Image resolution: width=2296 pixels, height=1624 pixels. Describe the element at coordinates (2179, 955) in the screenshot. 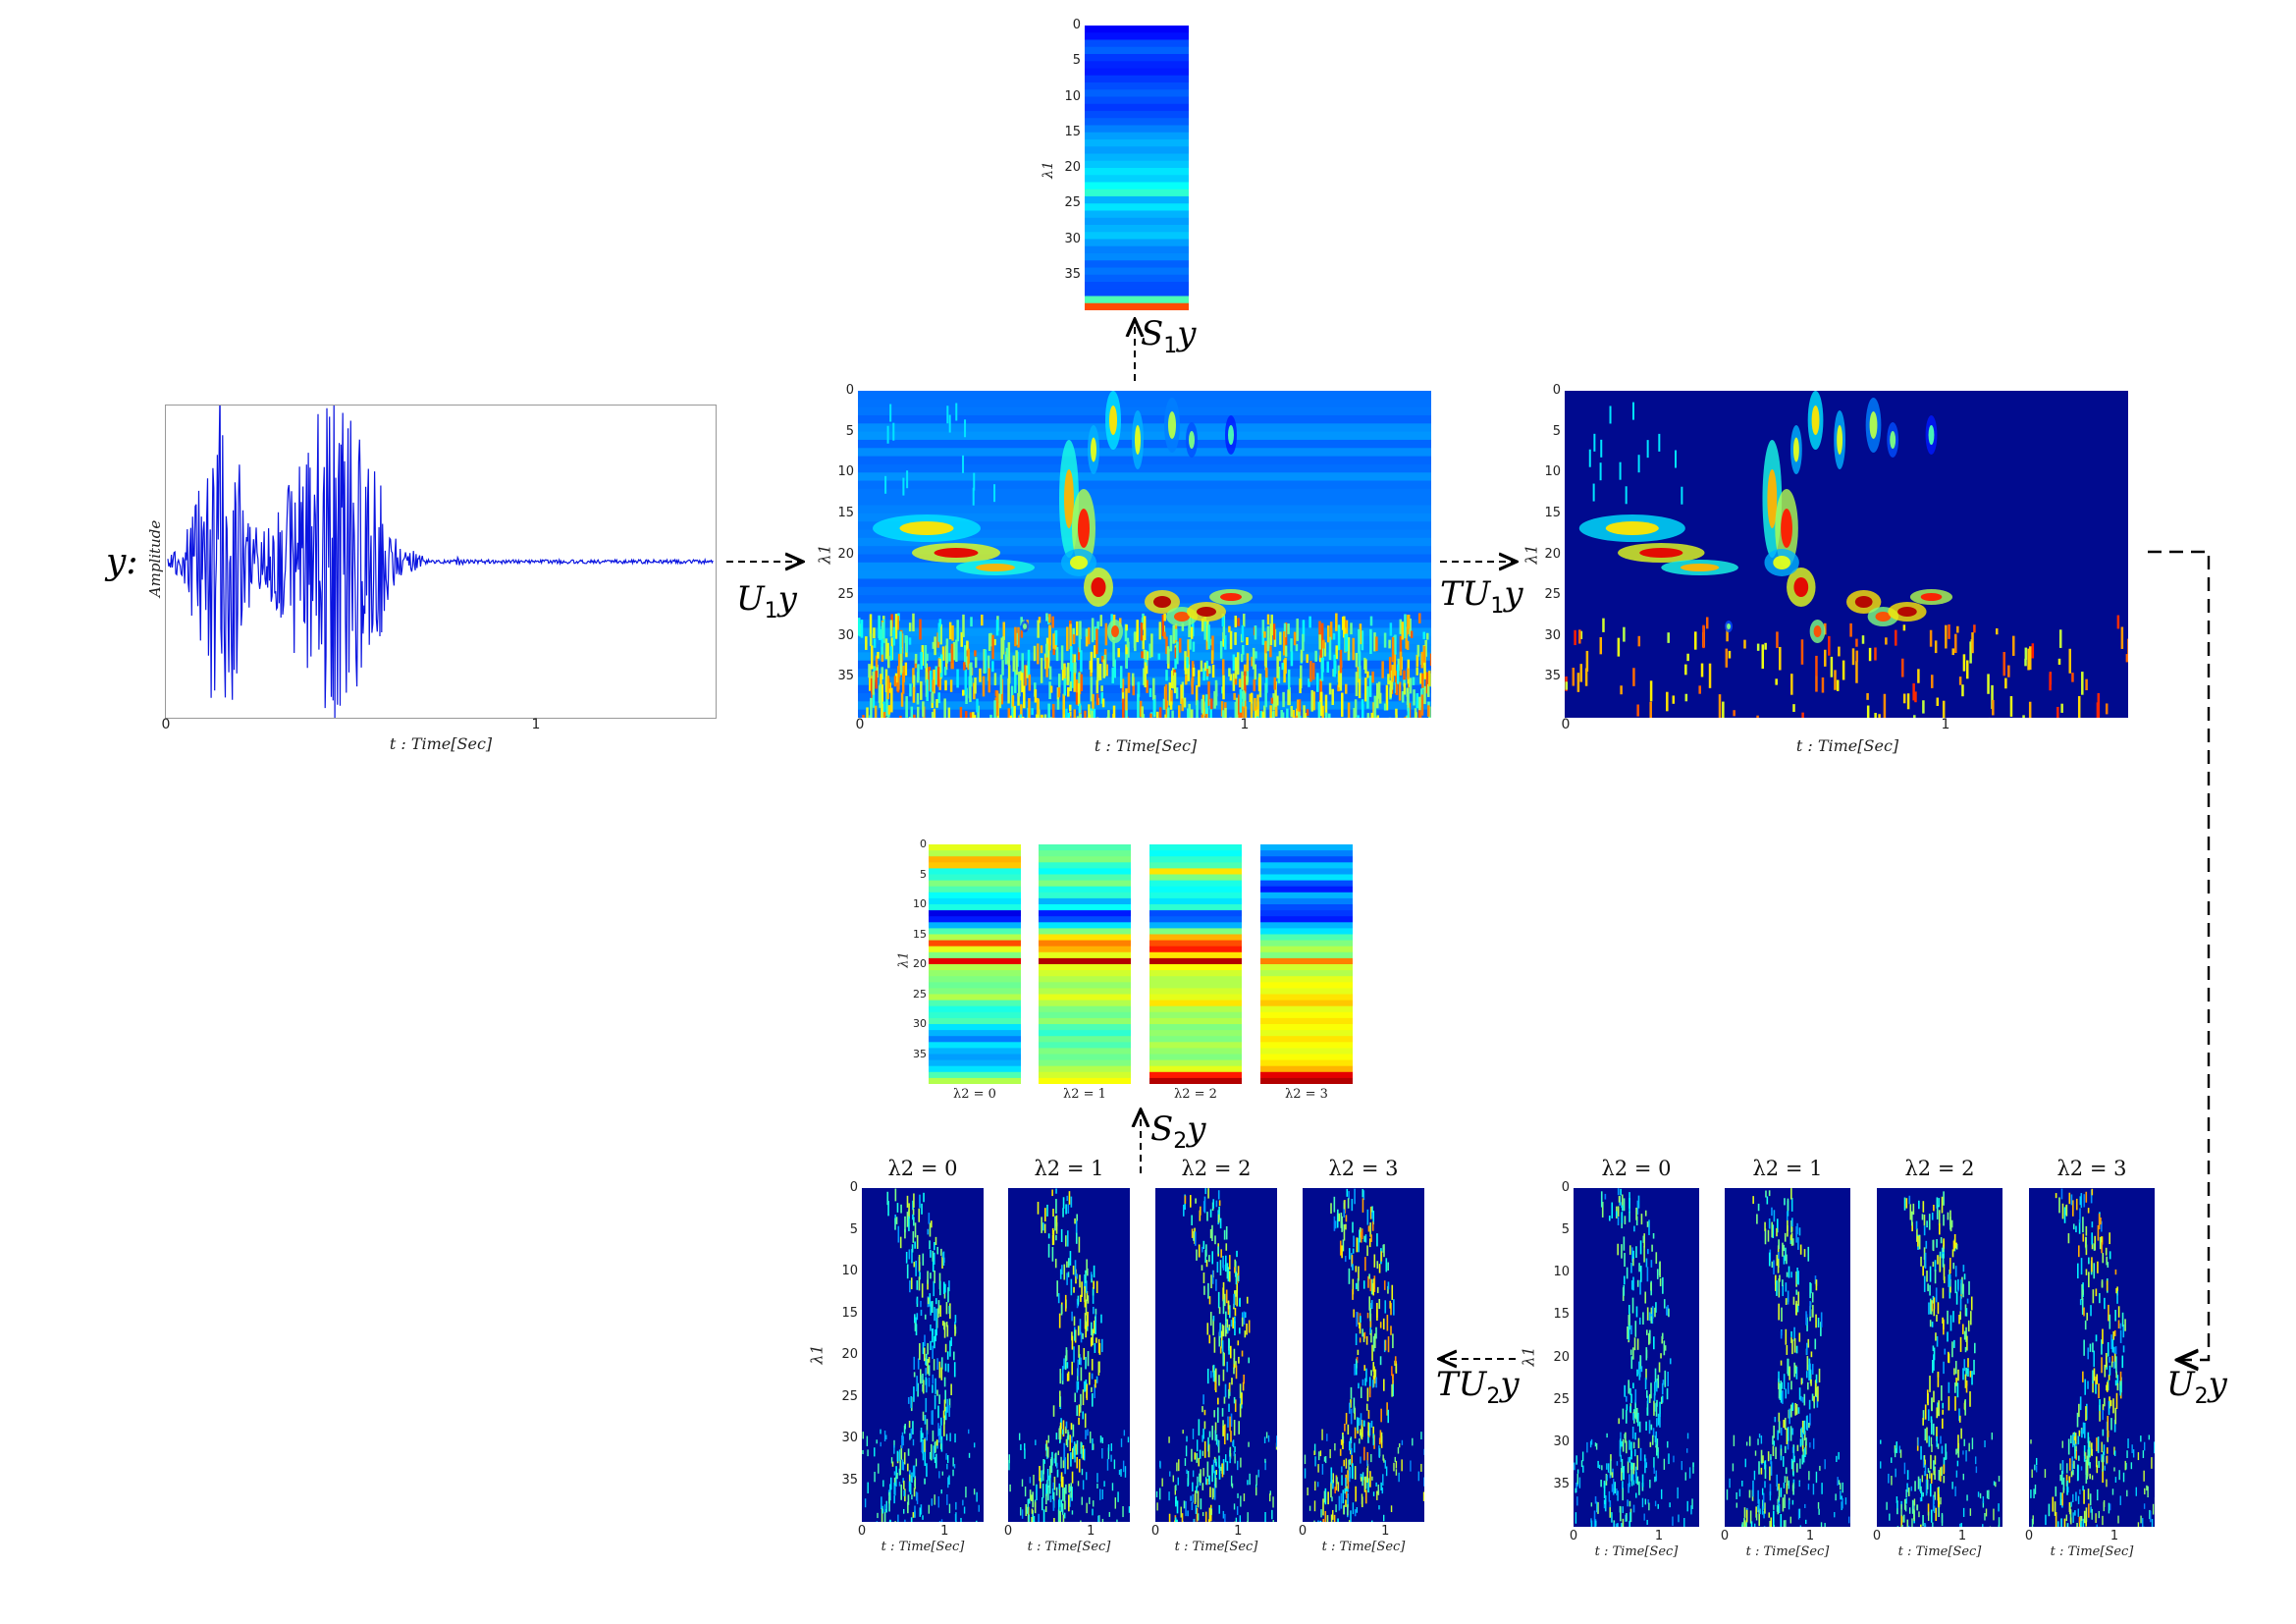

I see `arrow-tu1-to-u2` at that location.